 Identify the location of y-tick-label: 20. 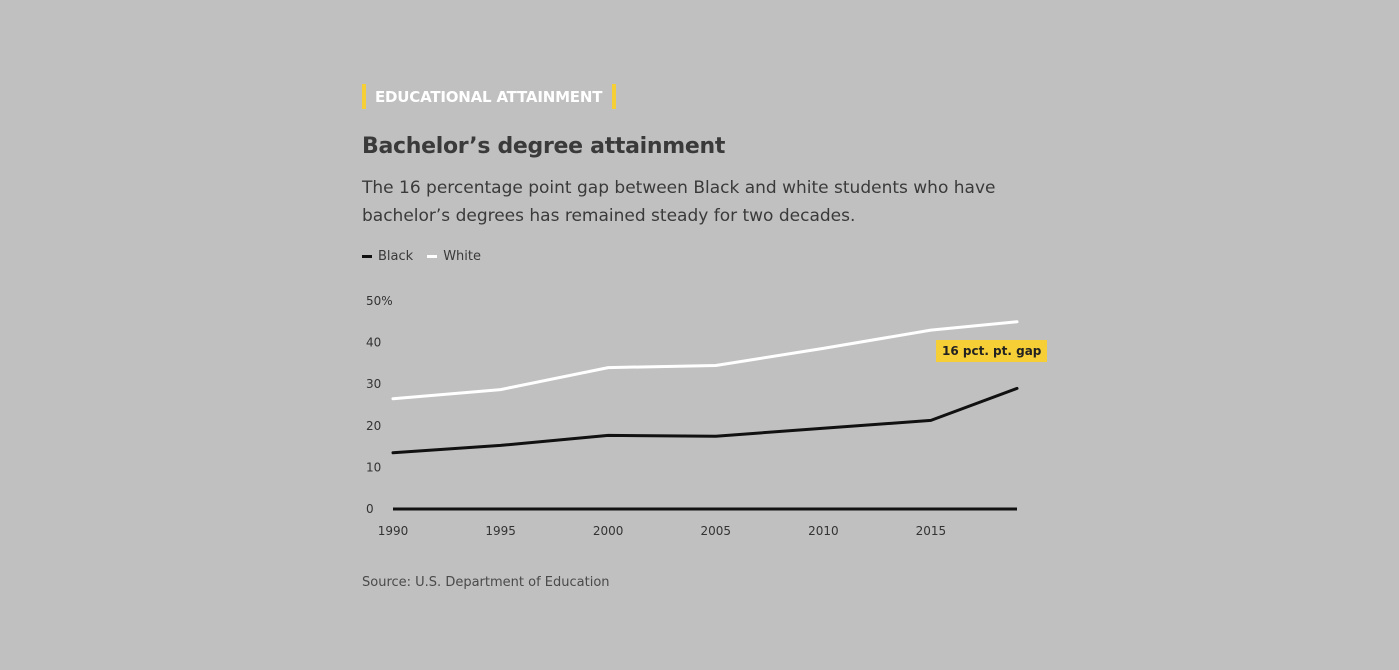
(373, 426).